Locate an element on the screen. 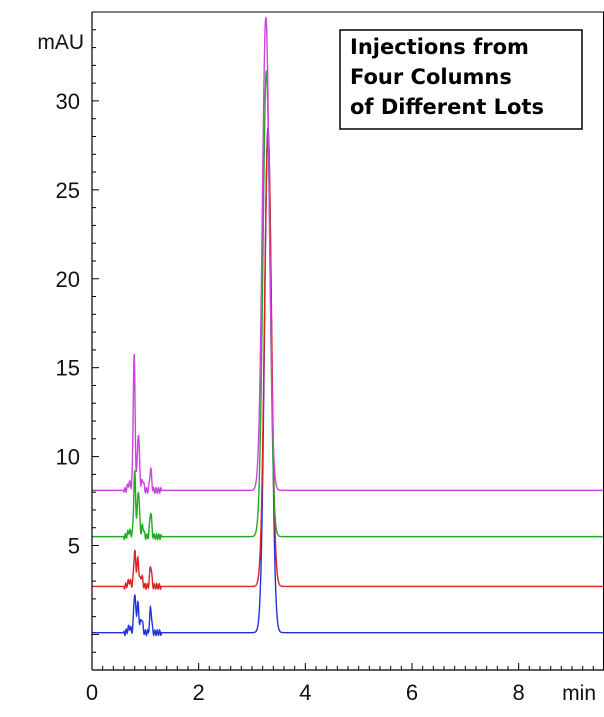 Image resolution: width=604 pixels, height=717 pixels. y-unit-label: mAU is located at coordinates (60, 42).